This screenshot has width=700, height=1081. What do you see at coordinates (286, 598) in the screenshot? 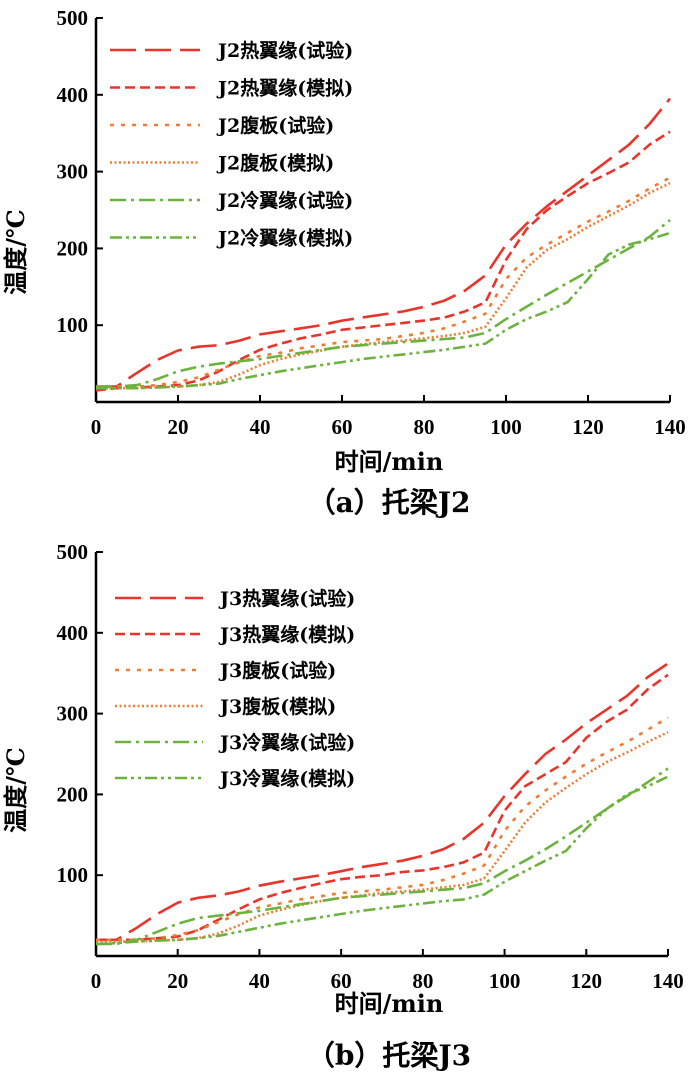
I see `legend-label: J3热翼缘(试验)` at bounding box center [286, 598].